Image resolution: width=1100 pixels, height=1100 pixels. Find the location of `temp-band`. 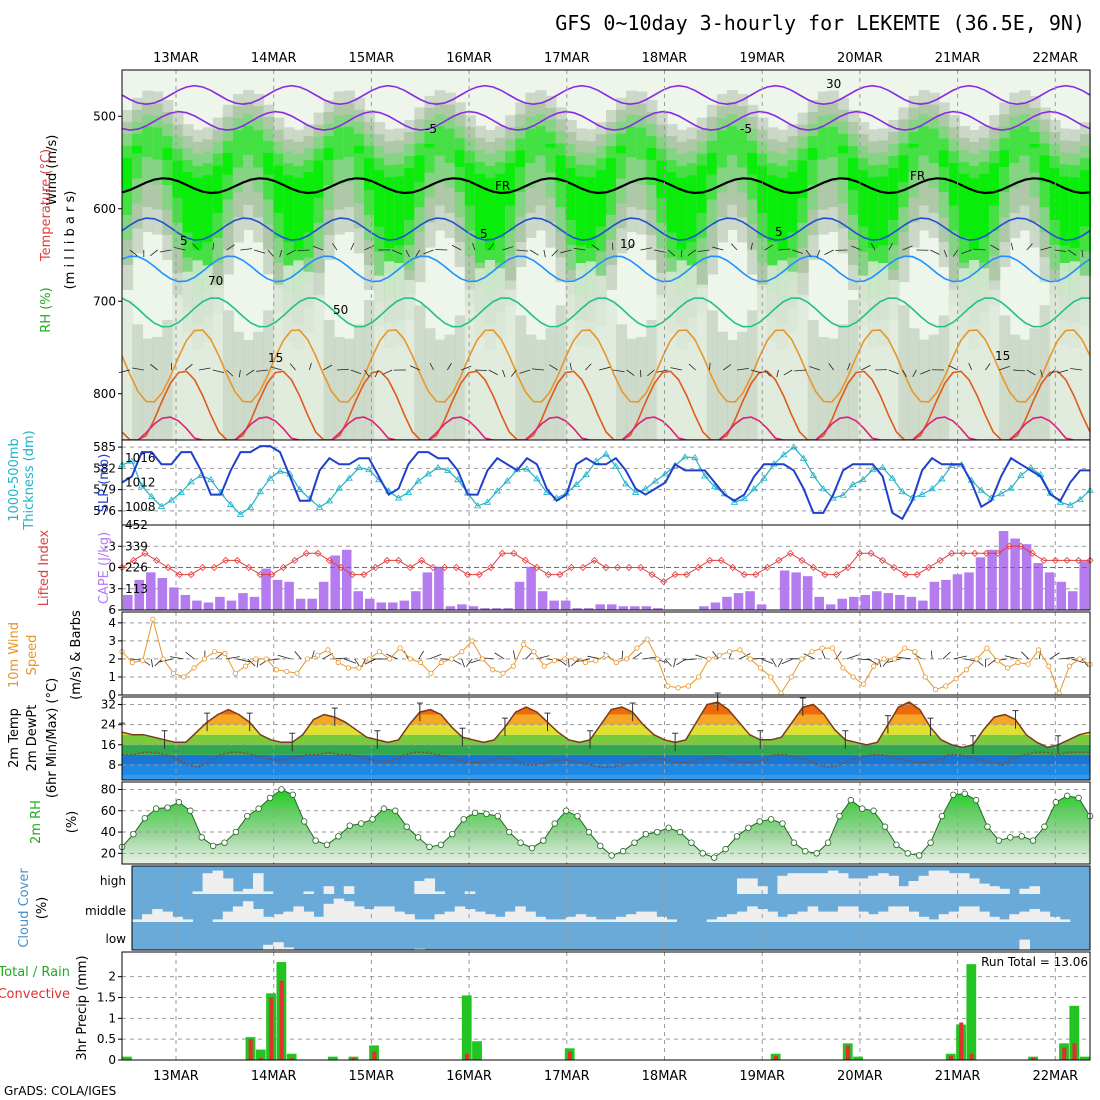

temp-band is located at coordinates (606, 719).